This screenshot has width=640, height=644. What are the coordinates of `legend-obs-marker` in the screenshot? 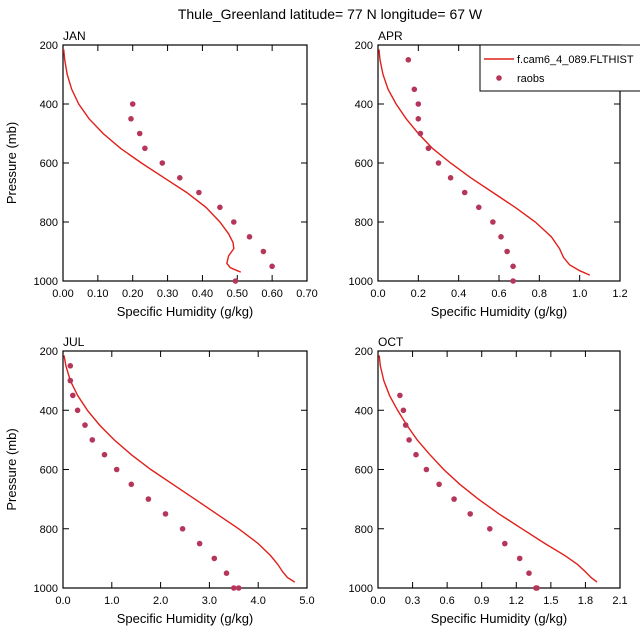 It's located at (499, 78).